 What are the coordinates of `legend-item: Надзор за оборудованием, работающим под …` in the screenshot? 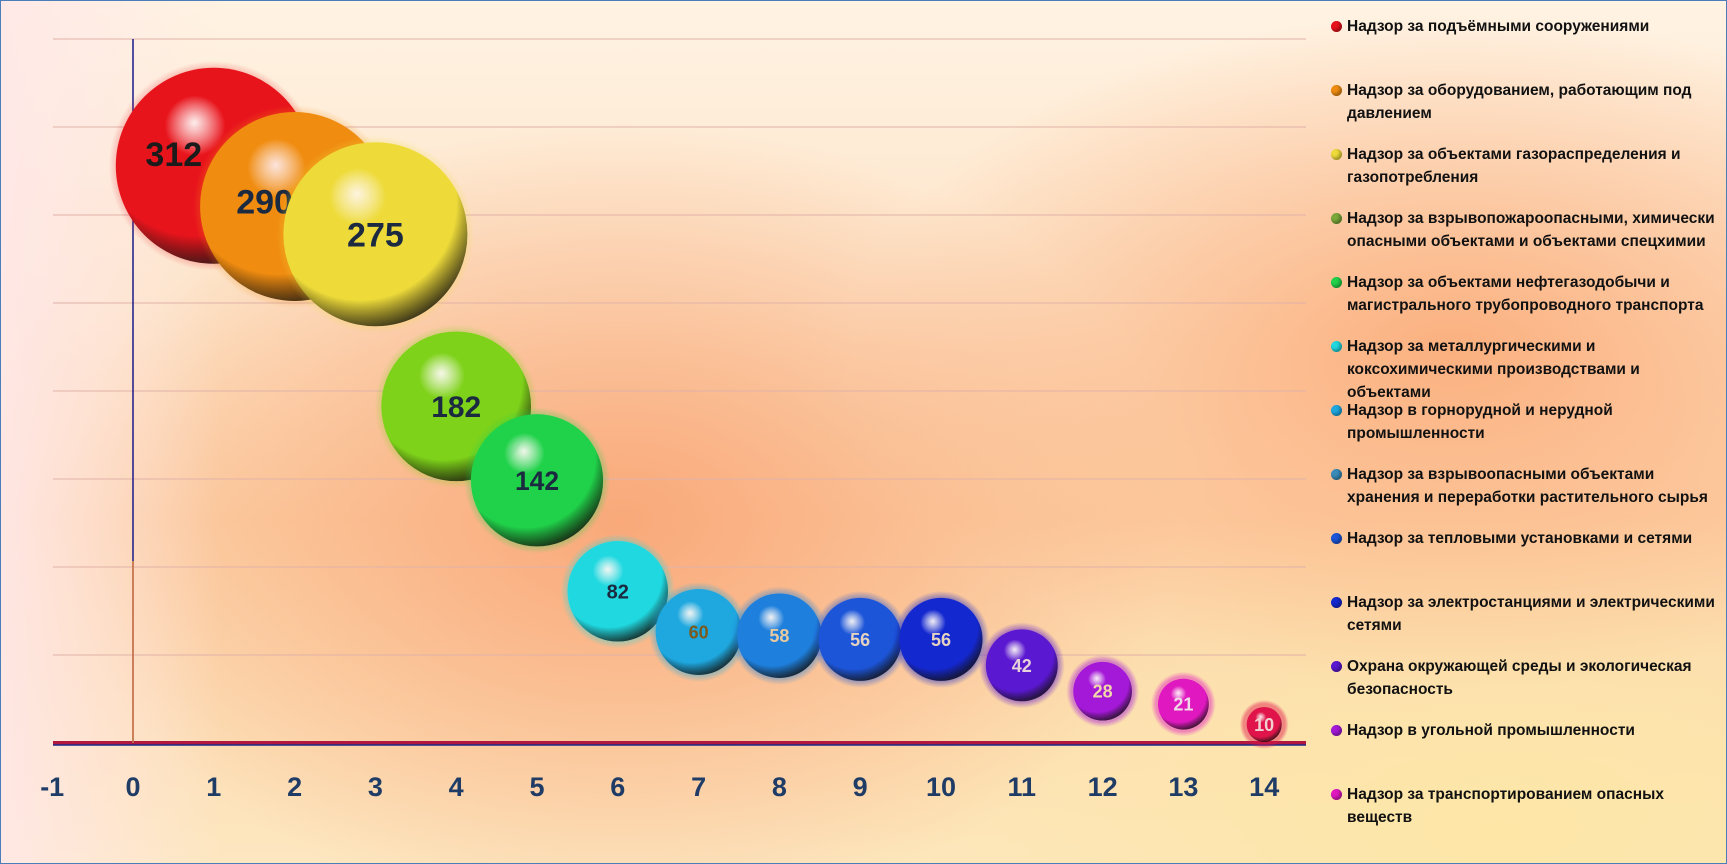 It's located at (1526, 102).